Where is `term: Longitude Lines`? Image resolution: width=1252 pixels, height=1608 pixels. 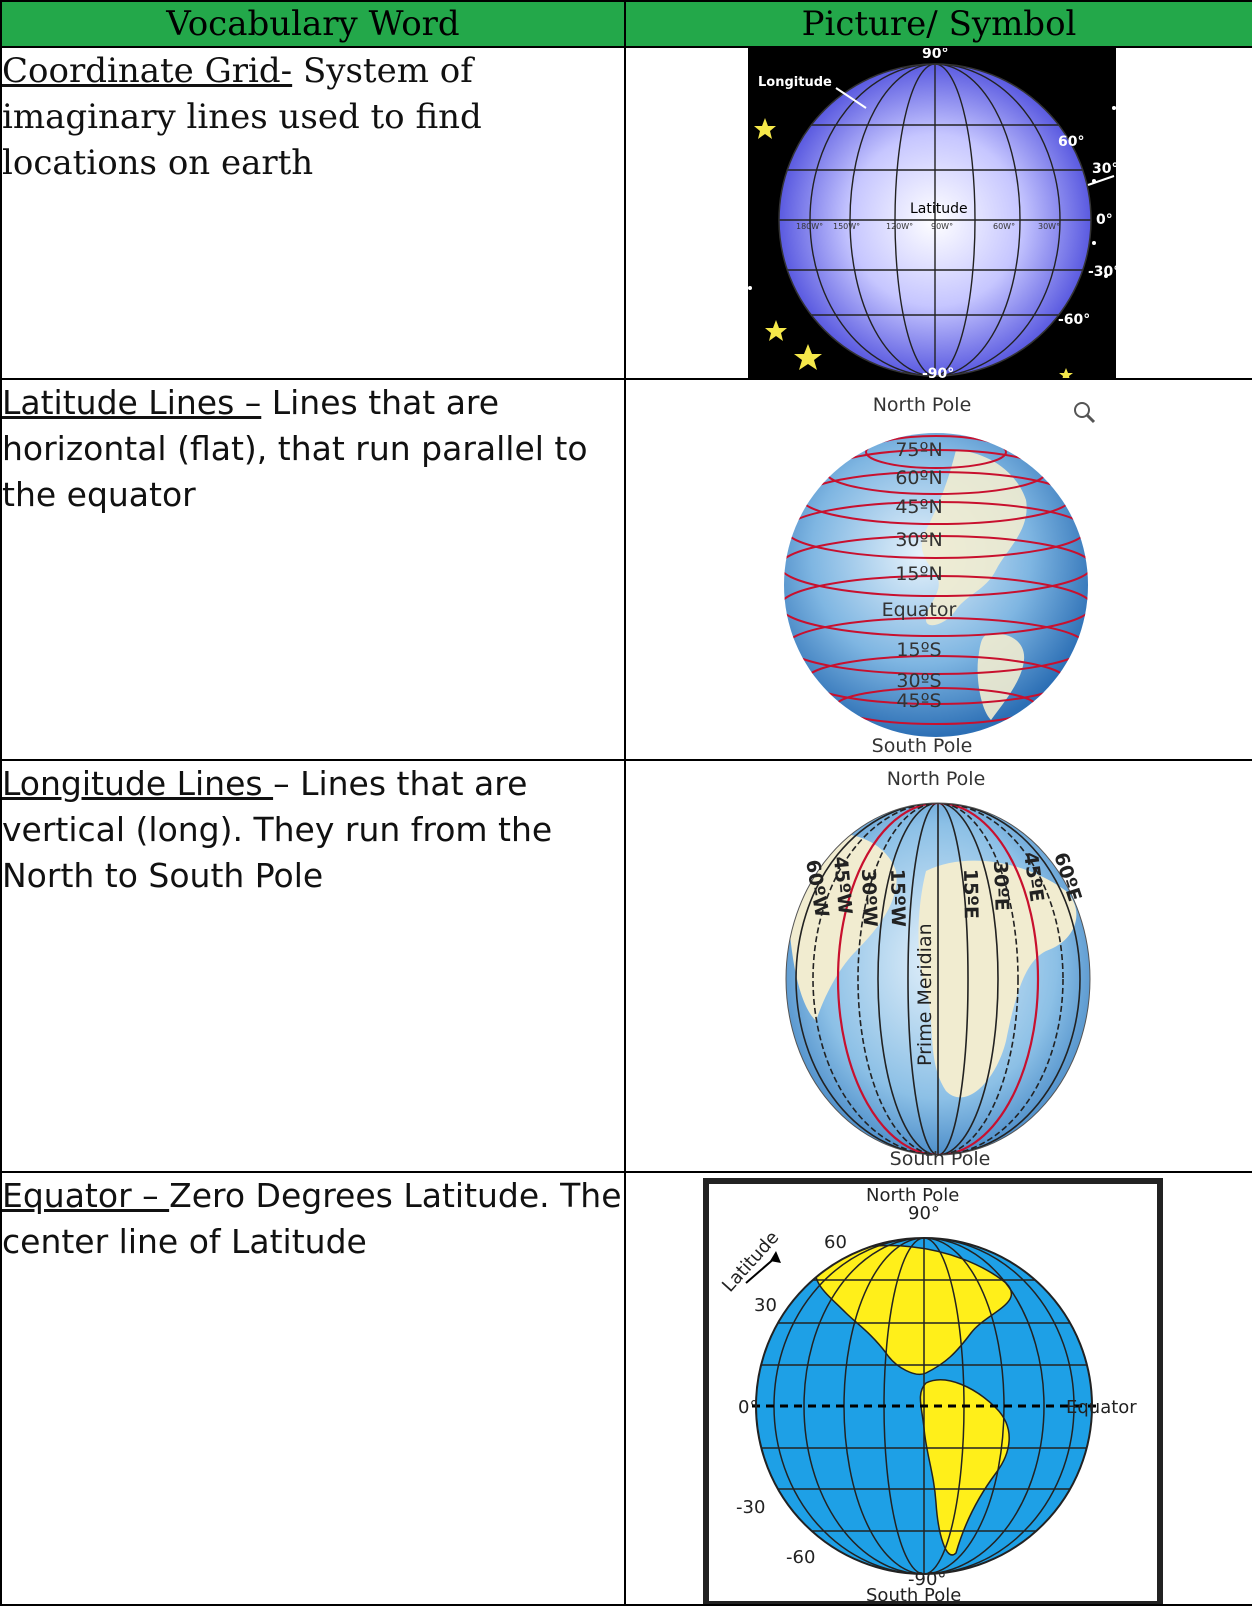 term: Longitude Lines is located at coordinates (138, 783).